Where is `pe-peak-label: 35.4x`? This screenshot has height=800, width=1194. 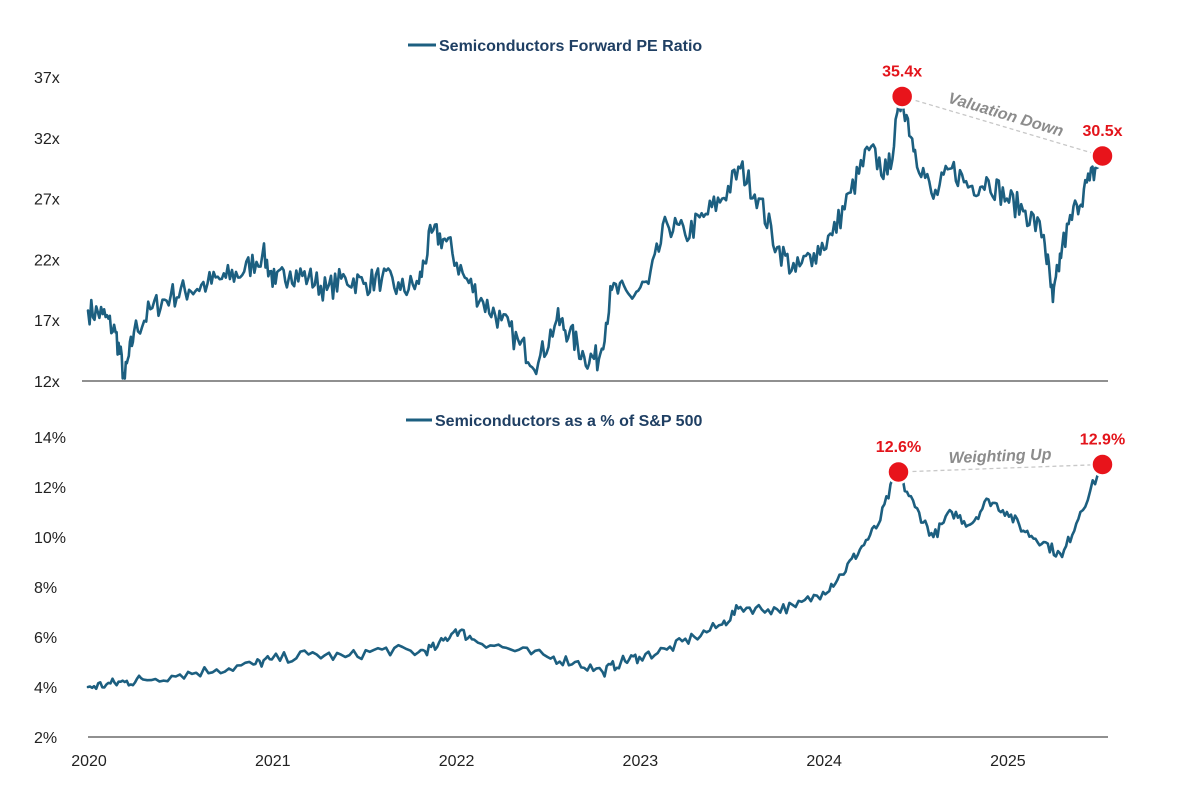 pe-peak-label: 35.4x is located at coordinates (902, 71).